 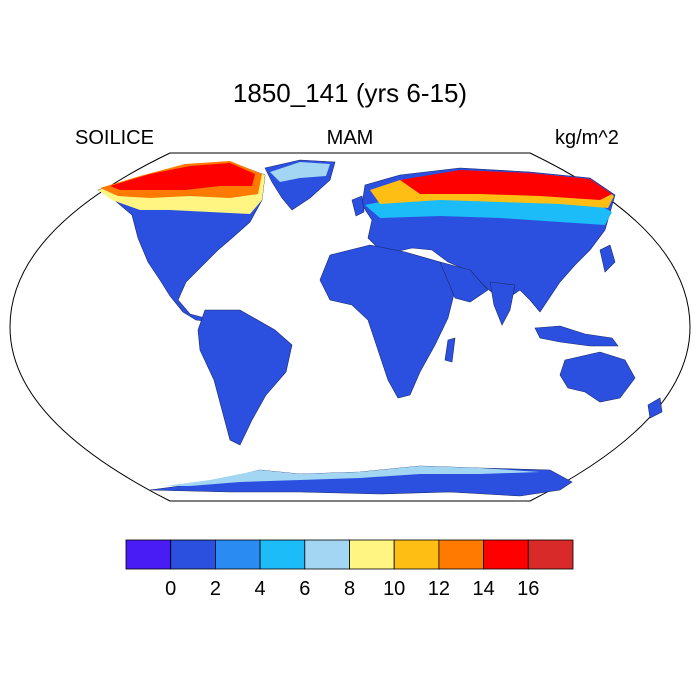 I want to click on colorbar-tick-label: 12, so click(x=439, y=589).